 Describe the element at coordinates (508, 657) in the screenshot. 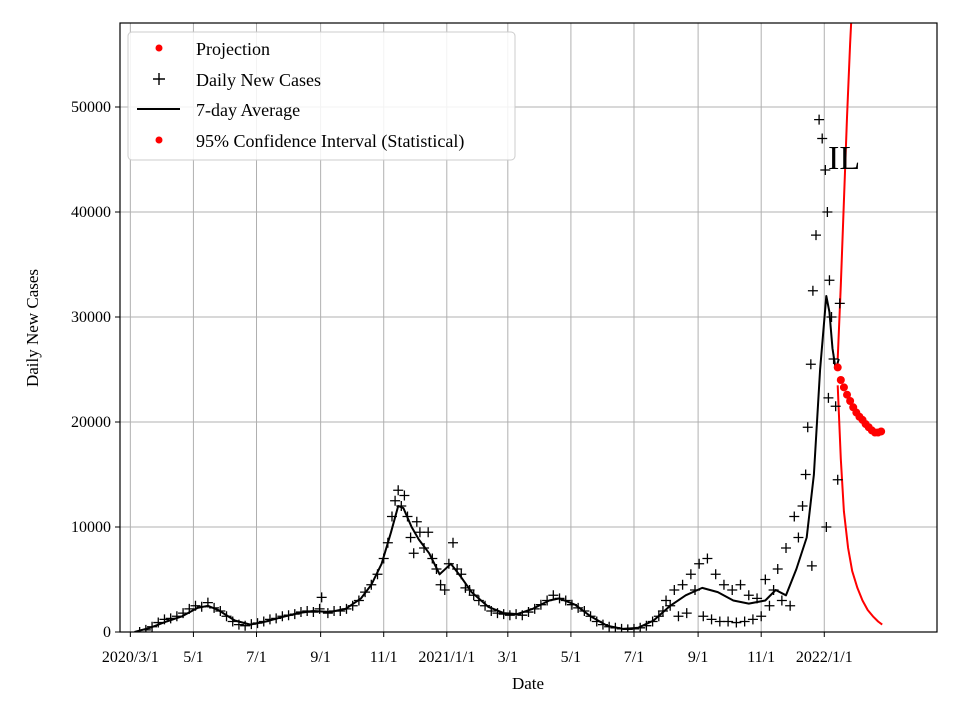

I see `x-tick-label: 3/1` at that location.